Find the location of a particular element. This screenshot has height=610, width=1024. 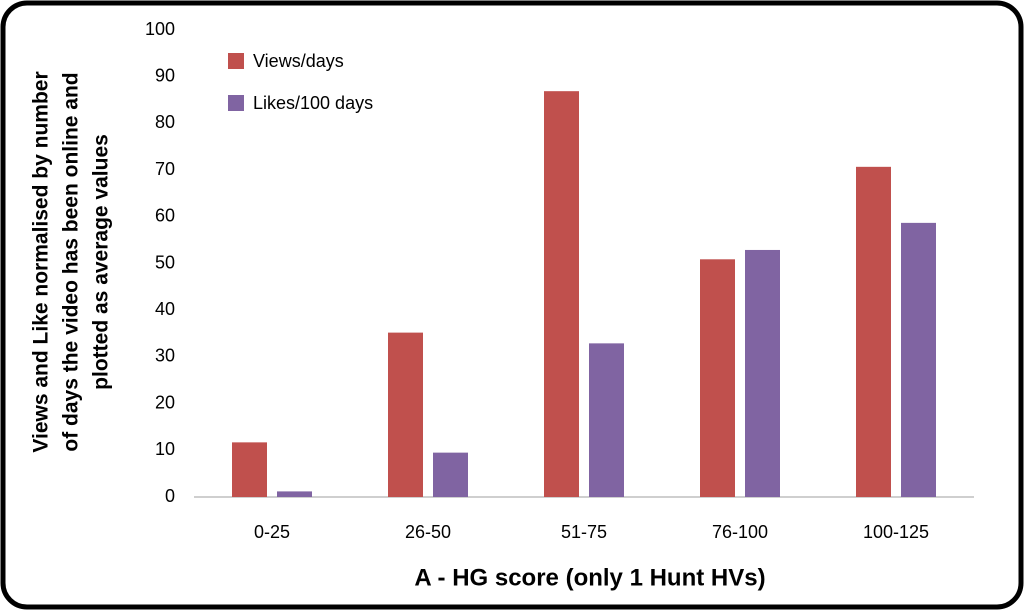

x-axis-title: A - HG score (only 1 Hunt HVs) is located at coordinates (589, 577).